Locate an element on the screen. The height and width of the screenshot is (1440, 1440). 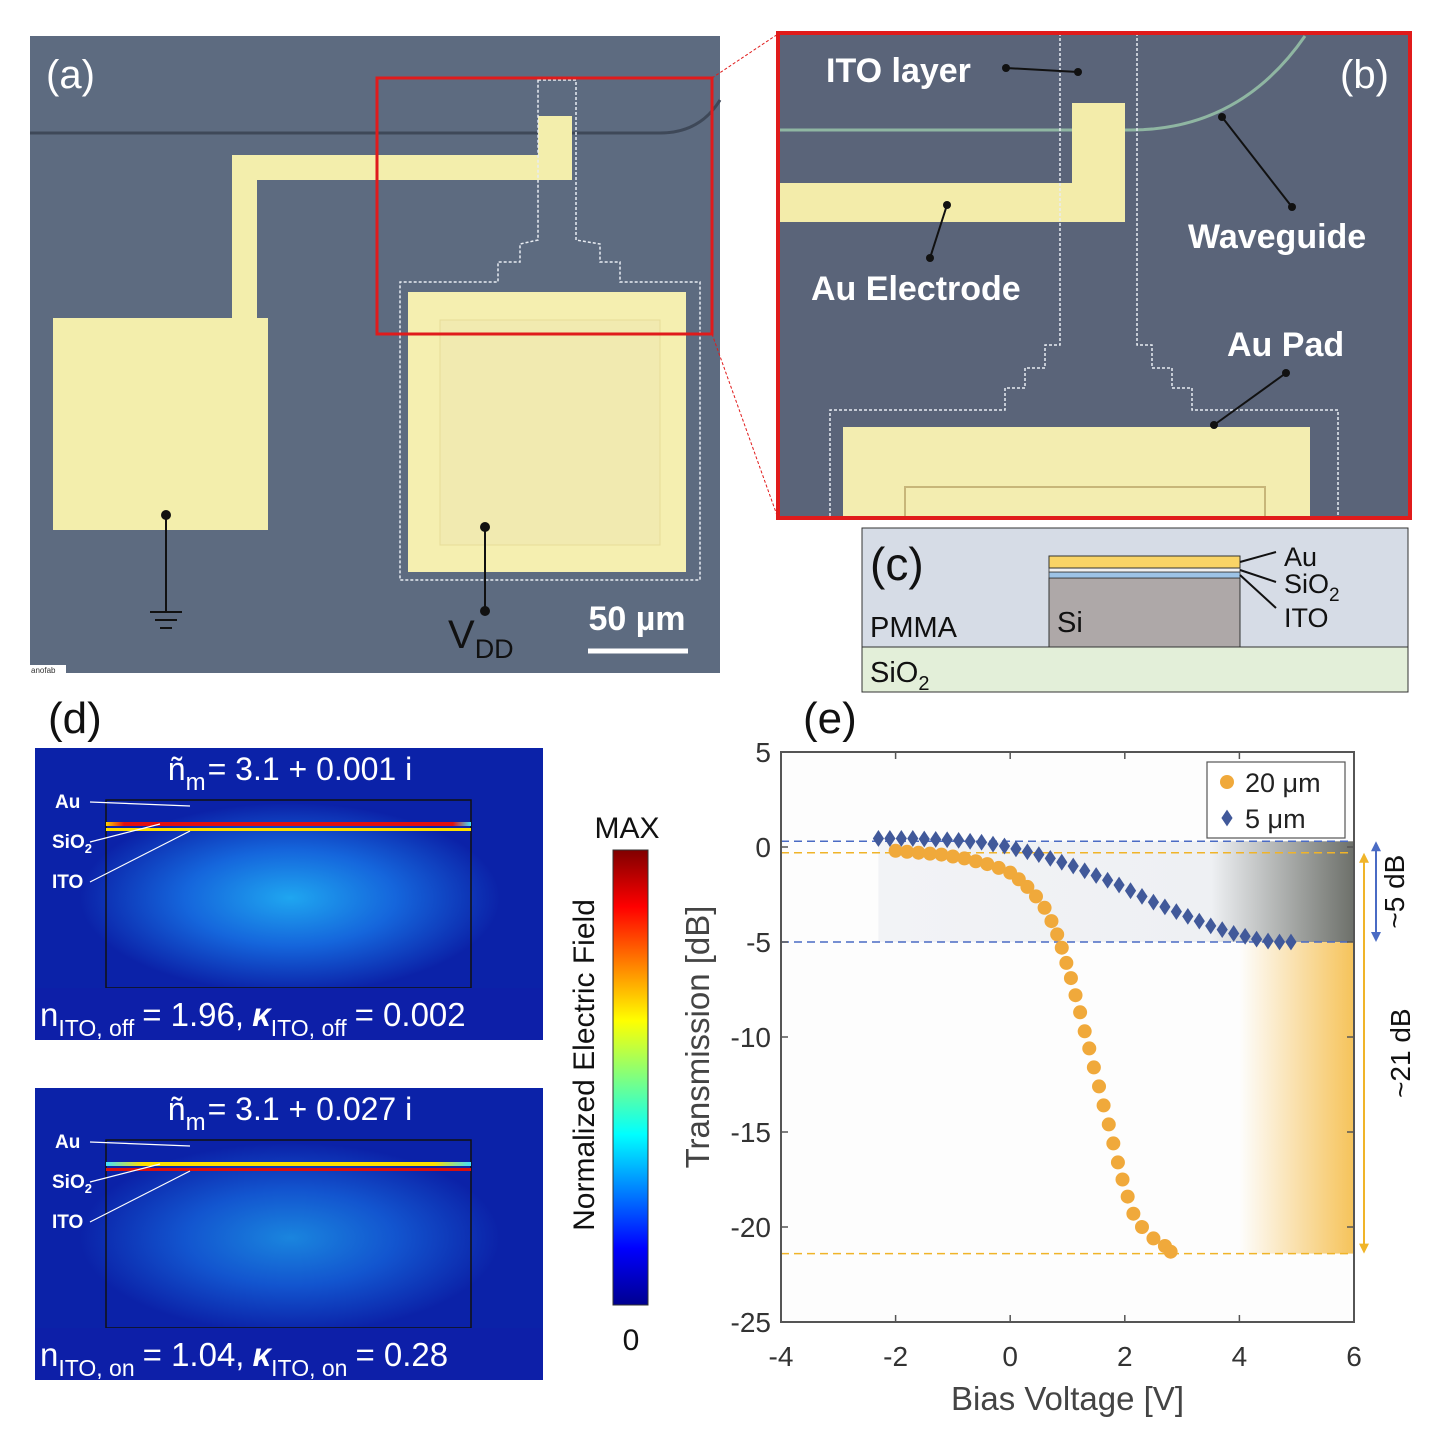
symbol: κ is located at coordinates (262, 1354).